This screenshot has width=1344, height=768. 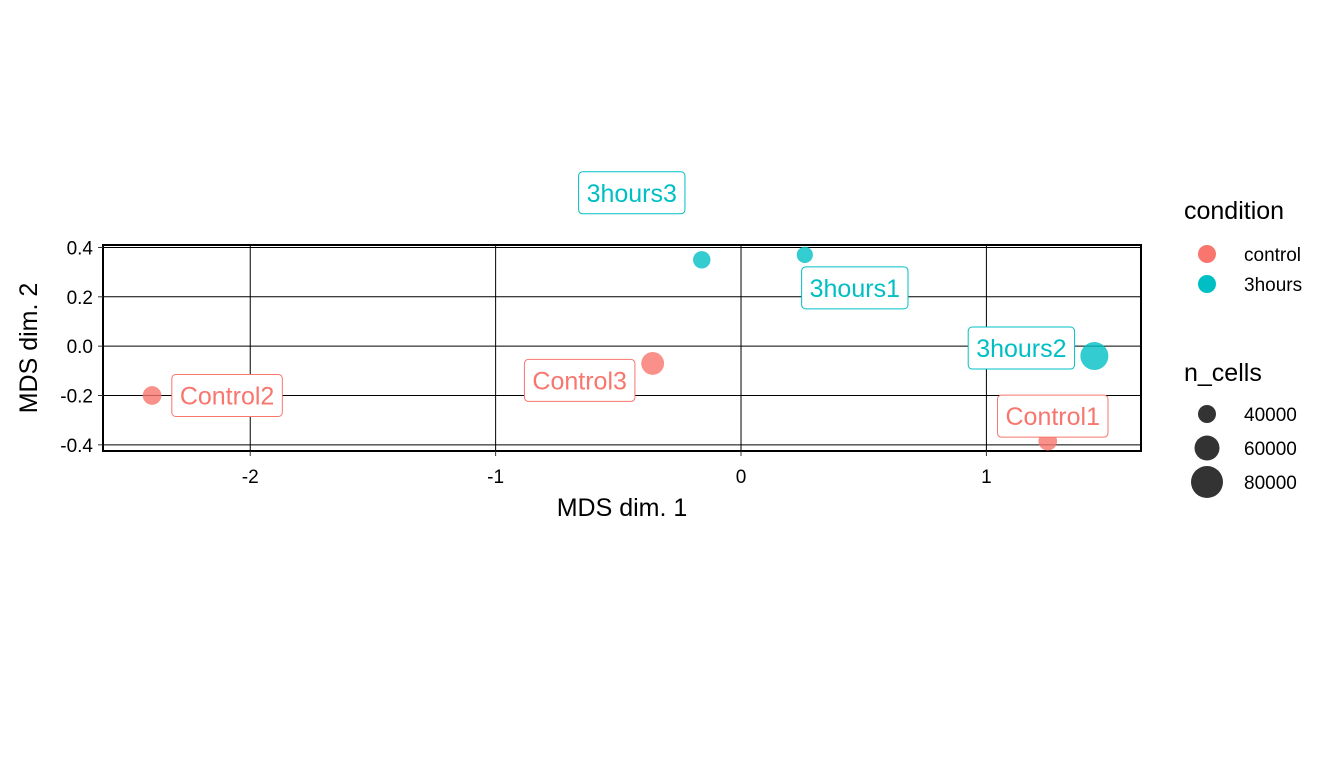 I want to click on y-tick-label: 0.0, so click(x=80, y=347).